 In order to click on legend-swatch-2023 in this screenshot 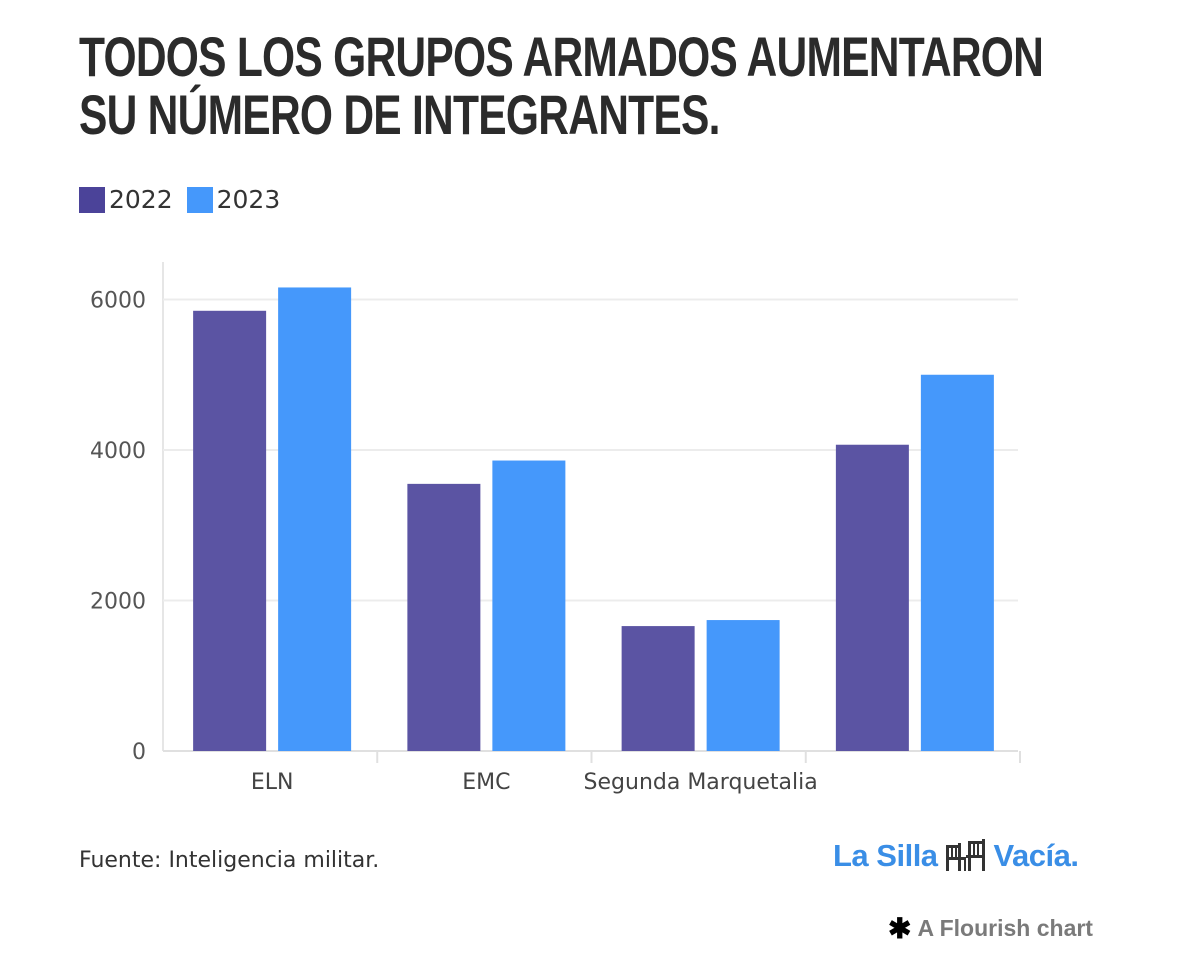, I will do `click(199, 199)`.